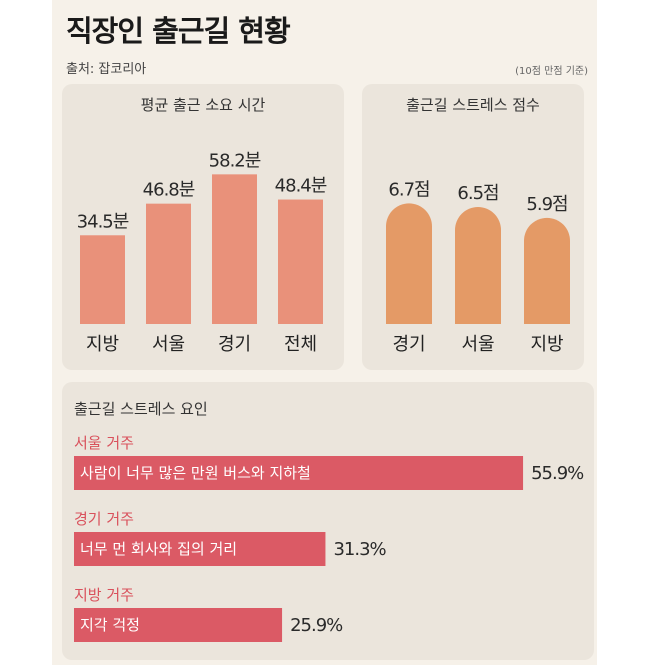 The image size is (650, 665). I want to click on factor-bar-text-1: 너무 먼 회사와 집의 거리, so click(158, 549).